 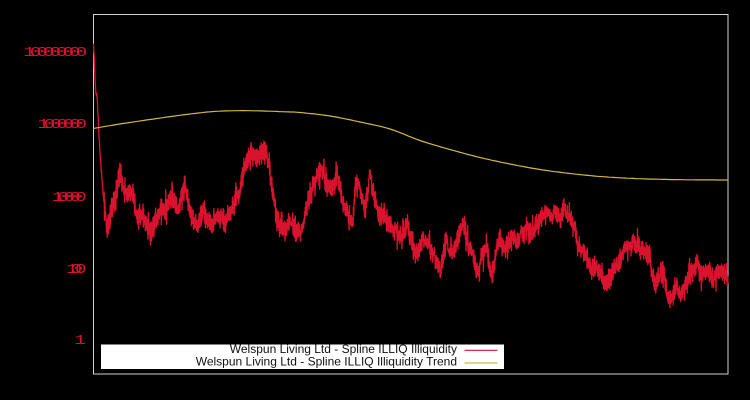 What do you see at coordinates (69, 198) in the screenshot?
I see `svg-text: 10000` at bounding box center [69, 198].